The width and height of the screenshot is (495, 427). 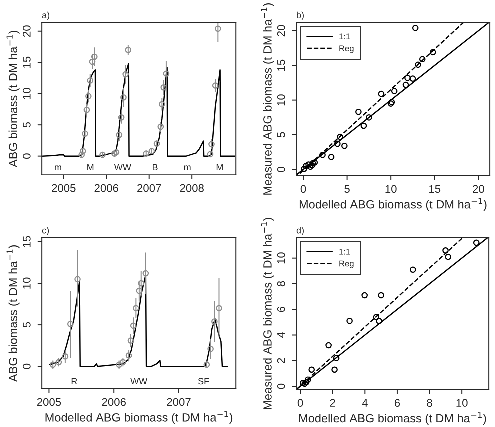 What do you see at coordinates (478, 189) in the screenshot?
I see `x-tick-label: 20` at bounding box center [478, 189].